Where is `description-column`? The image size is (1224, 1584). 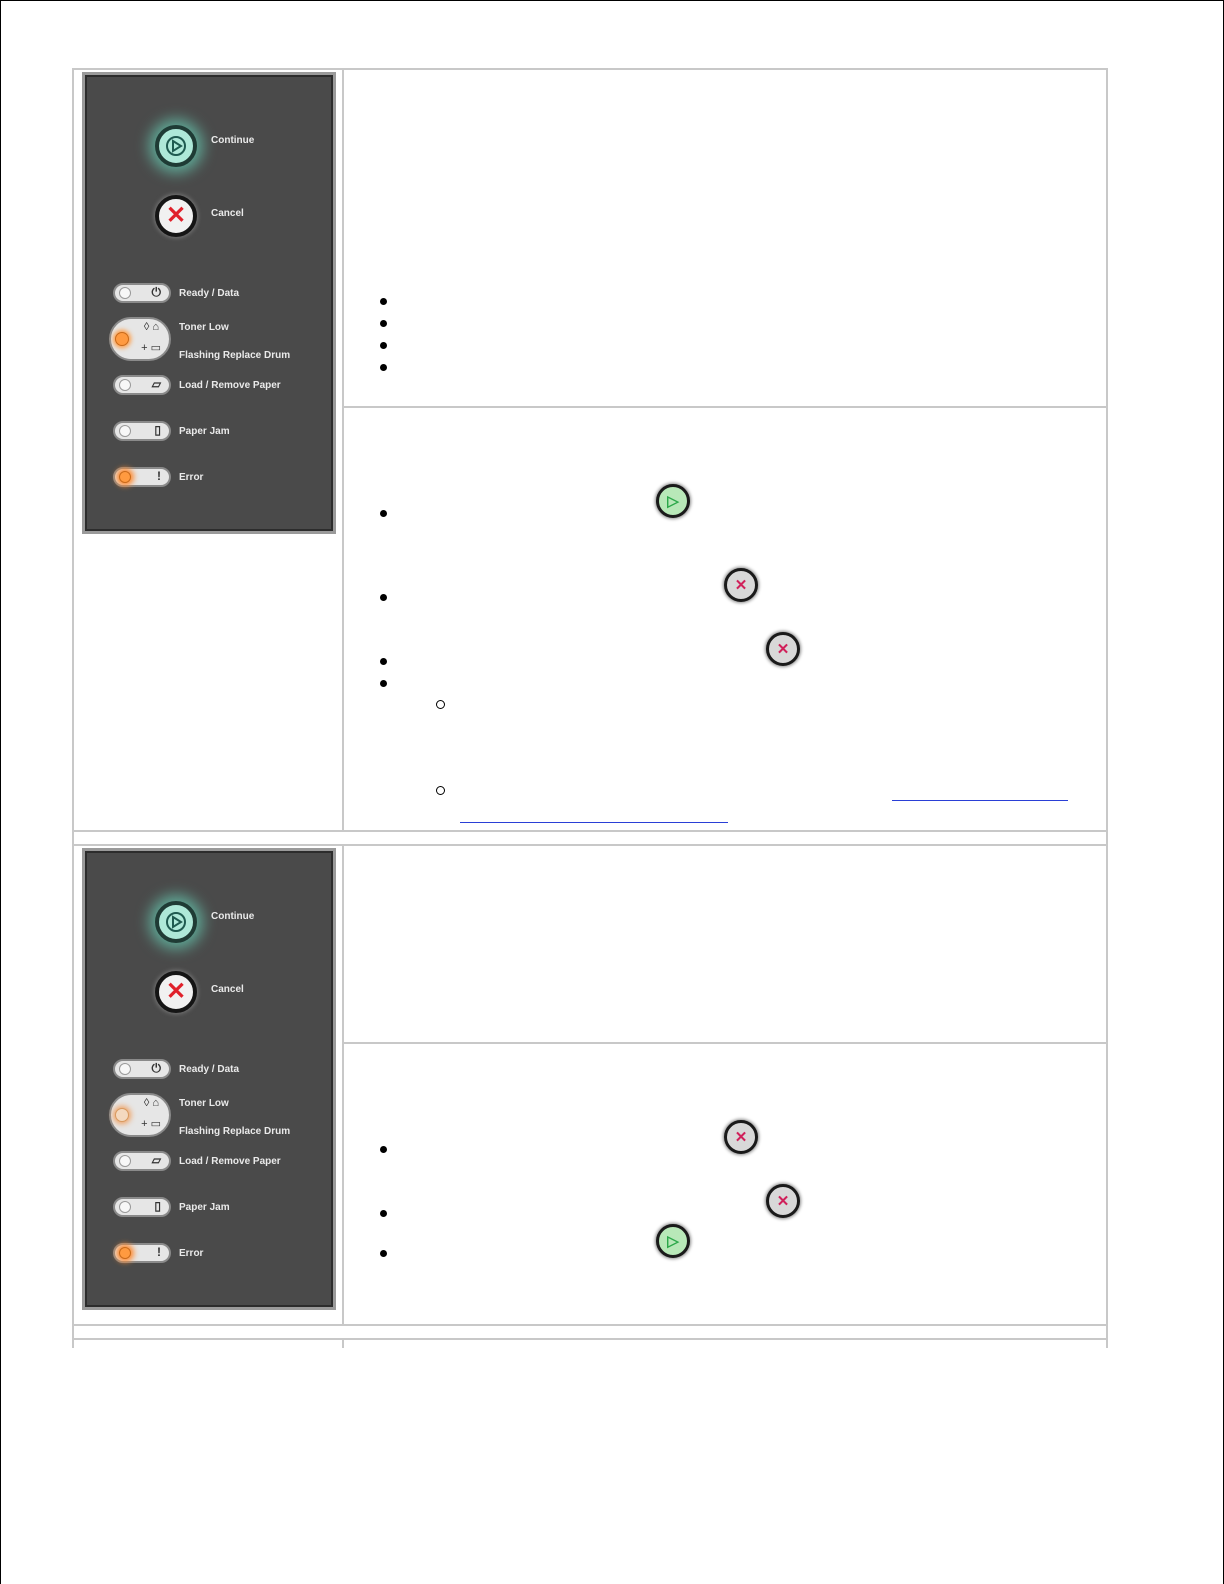 description-column is located at coordinates (725, 1344).